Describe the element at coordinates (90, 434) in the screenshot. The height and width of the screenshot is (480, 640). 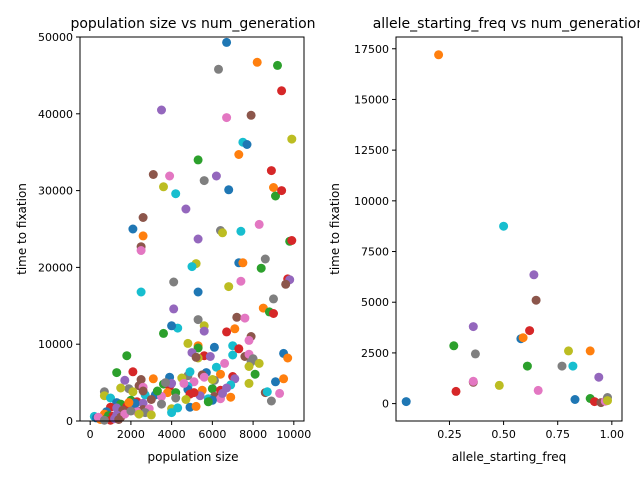
I see `x-tick-label: 0` at that location.